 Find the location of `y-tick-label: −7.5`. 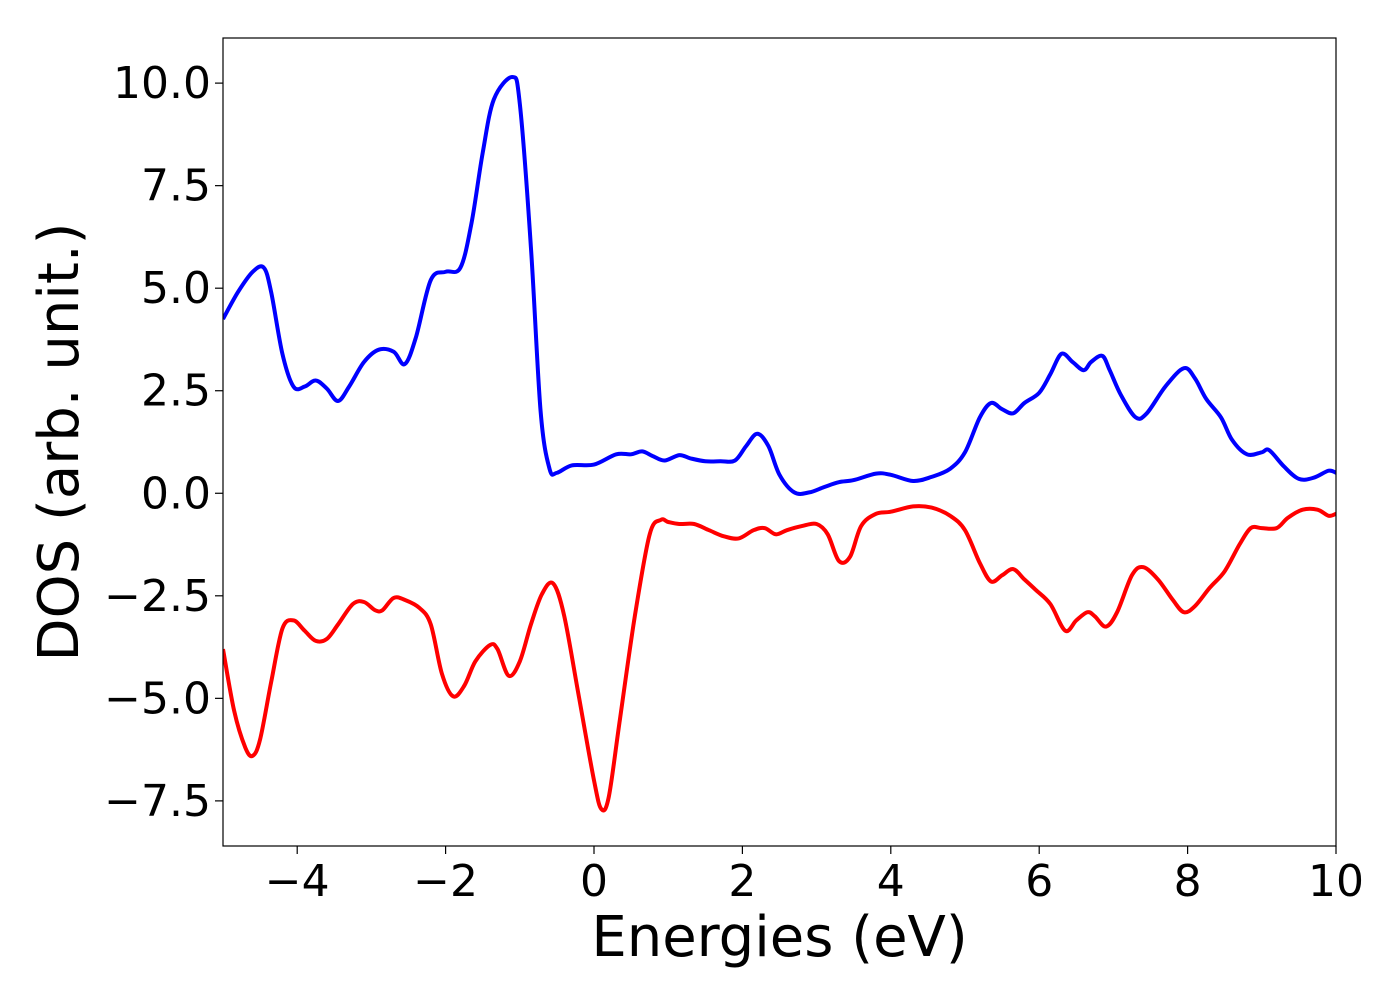

y-tick-label: −7.5 is located at coordinates (157, 801).